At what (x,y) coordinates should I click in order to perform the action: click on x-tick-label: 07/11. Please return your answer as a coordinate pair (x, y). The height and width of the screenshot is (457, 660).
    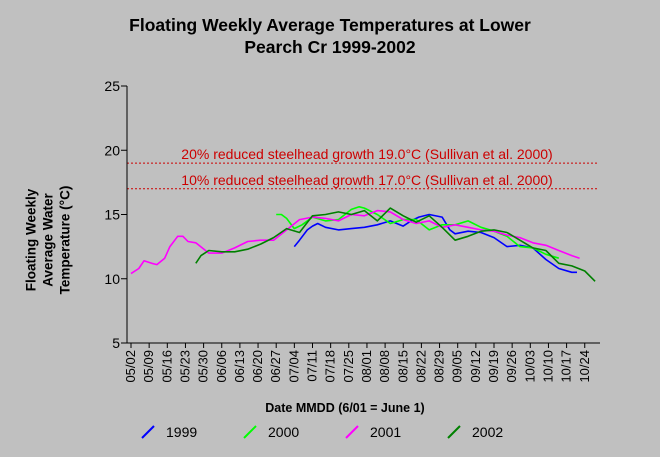
    Looking at the image, I should click on (312, 366).